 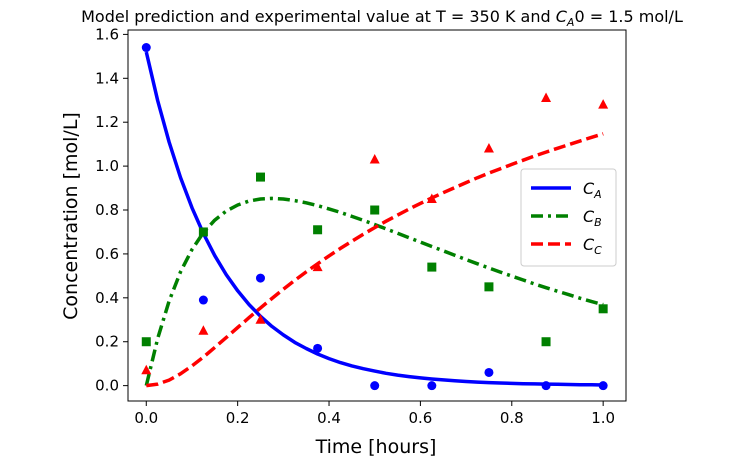 I want to click on y-tick-label: 1.2, so click(x=107, y=122).